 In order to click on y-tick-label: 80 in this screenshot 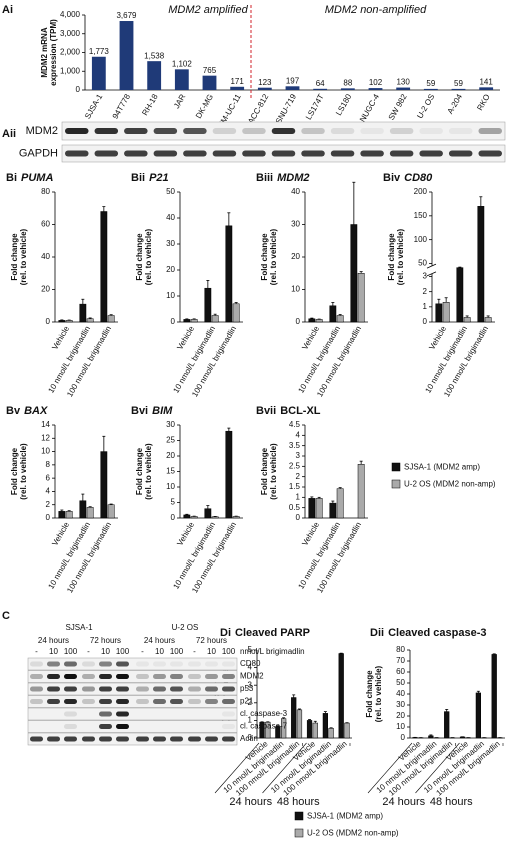, I will do `click(400, 649)`.